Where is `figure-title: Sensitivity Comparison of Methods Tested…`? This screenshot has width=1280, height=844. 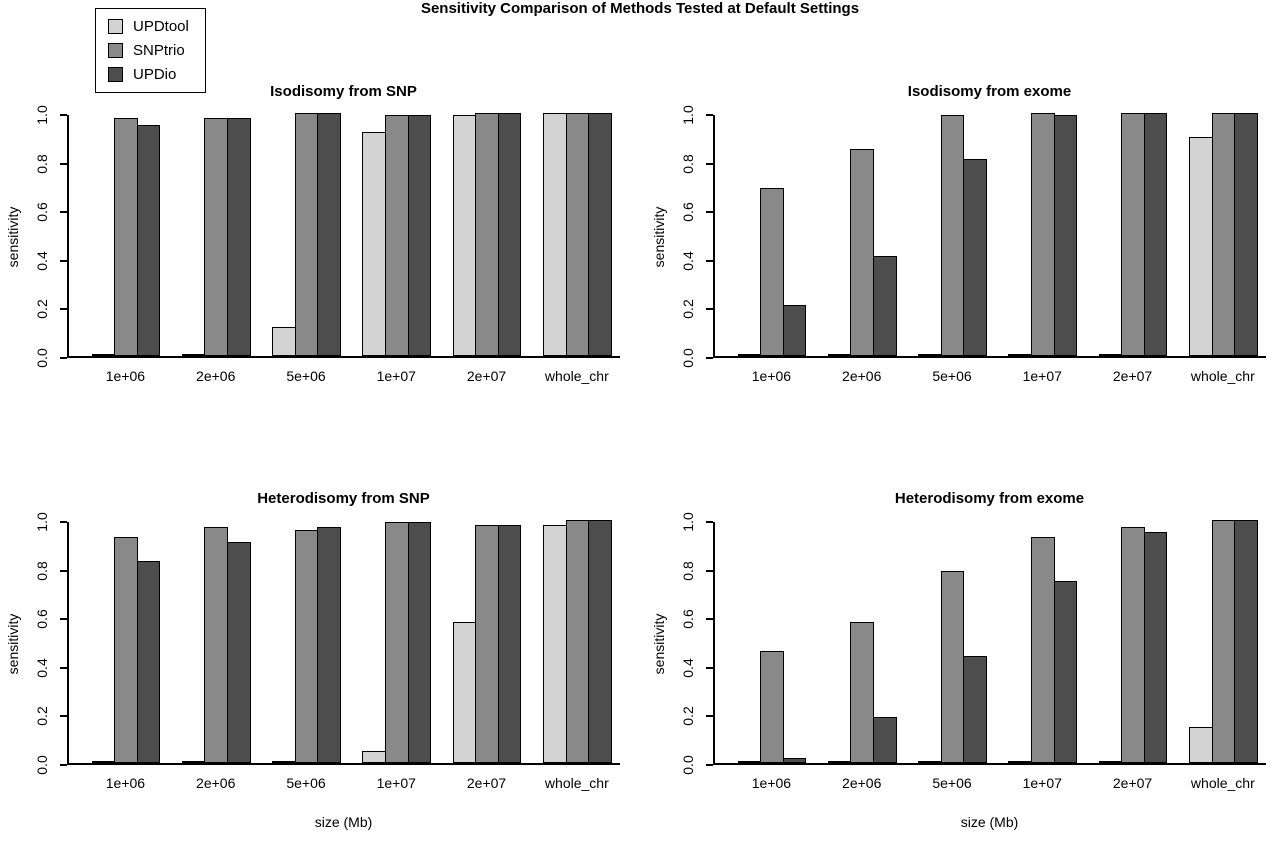
figure-title: Sensitivity Comparison of Methods Tested… is located at coordinates (640, 8).